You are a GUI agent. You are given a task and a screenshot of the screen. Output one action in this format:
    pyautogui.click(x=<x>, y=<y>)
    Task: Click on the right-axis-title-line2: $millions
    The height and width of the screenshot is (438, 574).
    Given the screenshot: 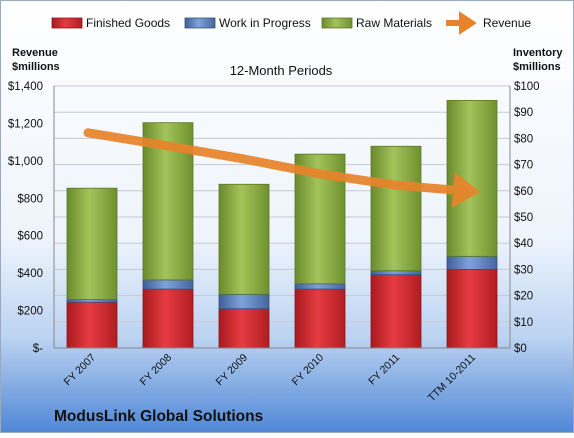 What is the action you would take?
    pyautogui.click(x=537, y=67)
    